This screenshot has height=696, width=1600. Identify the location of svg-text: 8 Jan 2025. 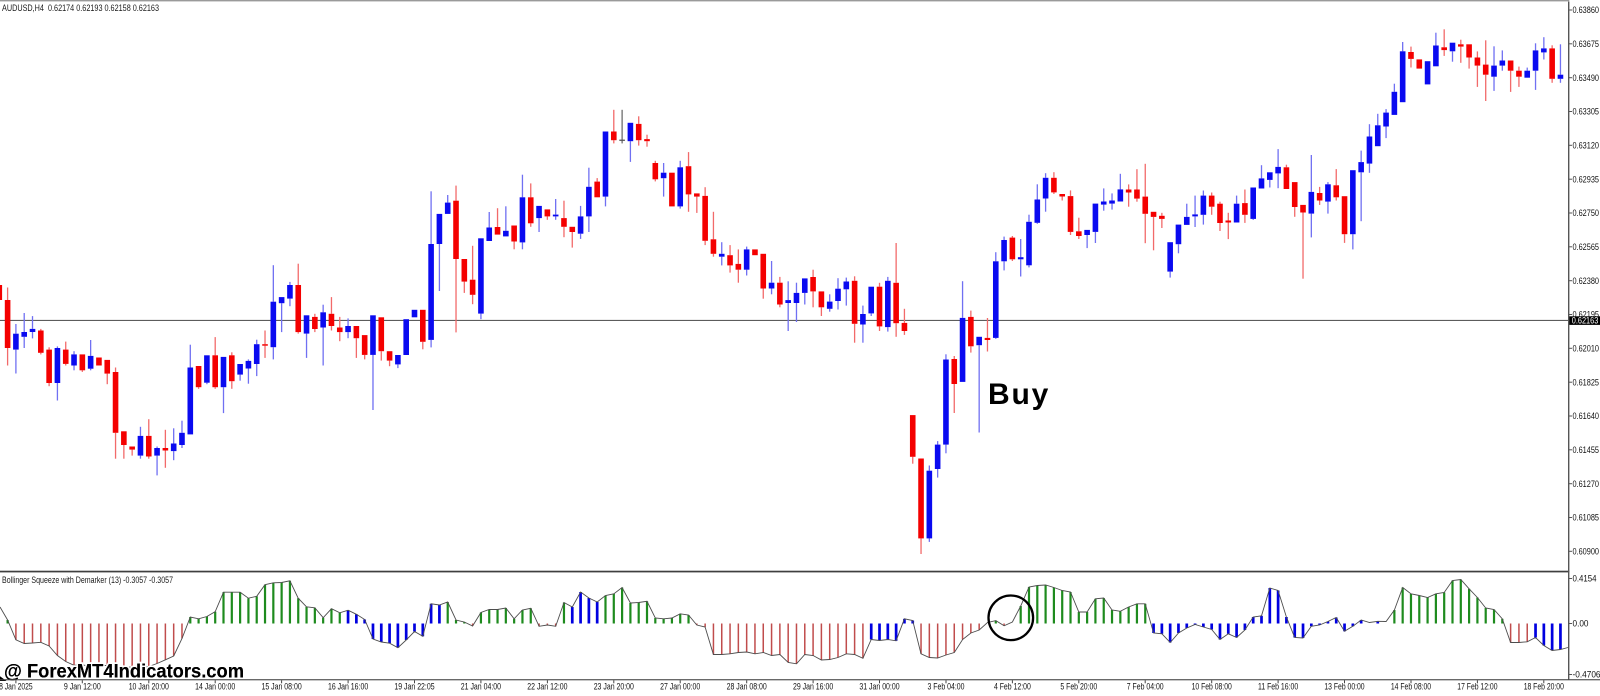
(16, 686).